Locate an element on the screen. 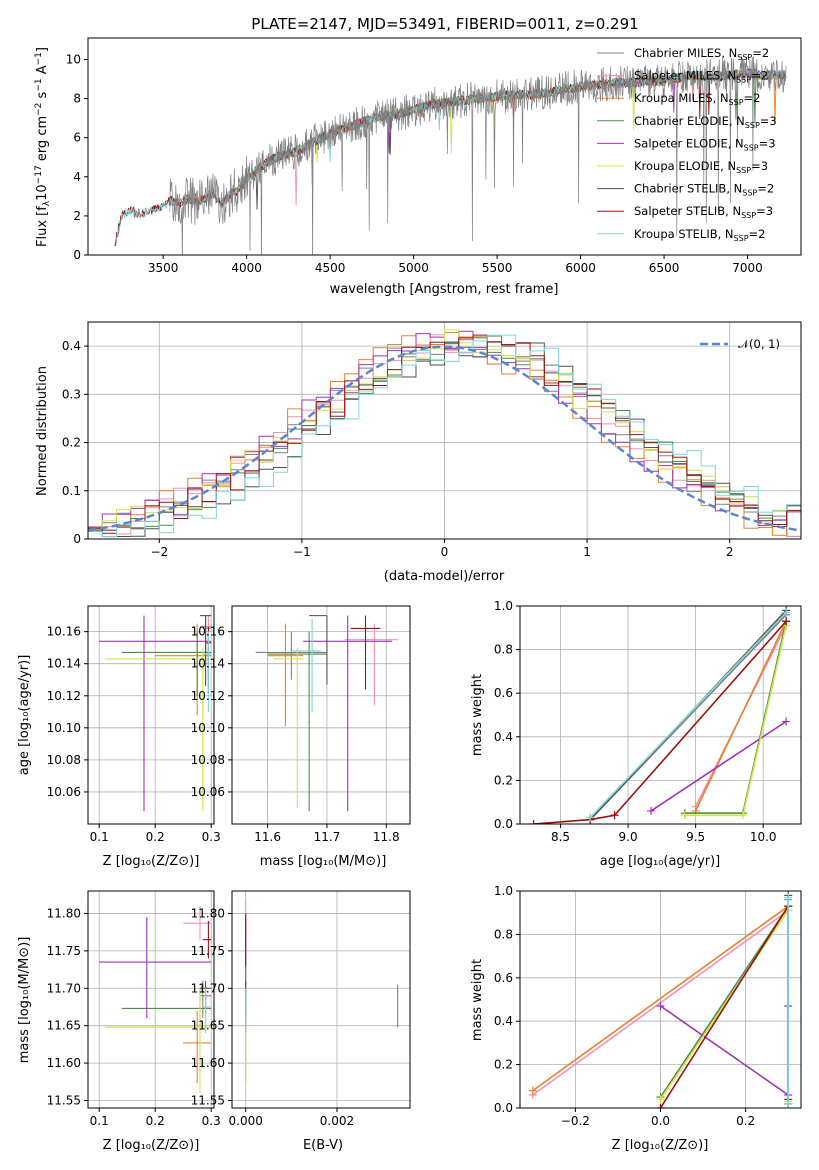 The image size is (819, 1170). y-tick-label: 11.80 is located at coordinates (64, 913).